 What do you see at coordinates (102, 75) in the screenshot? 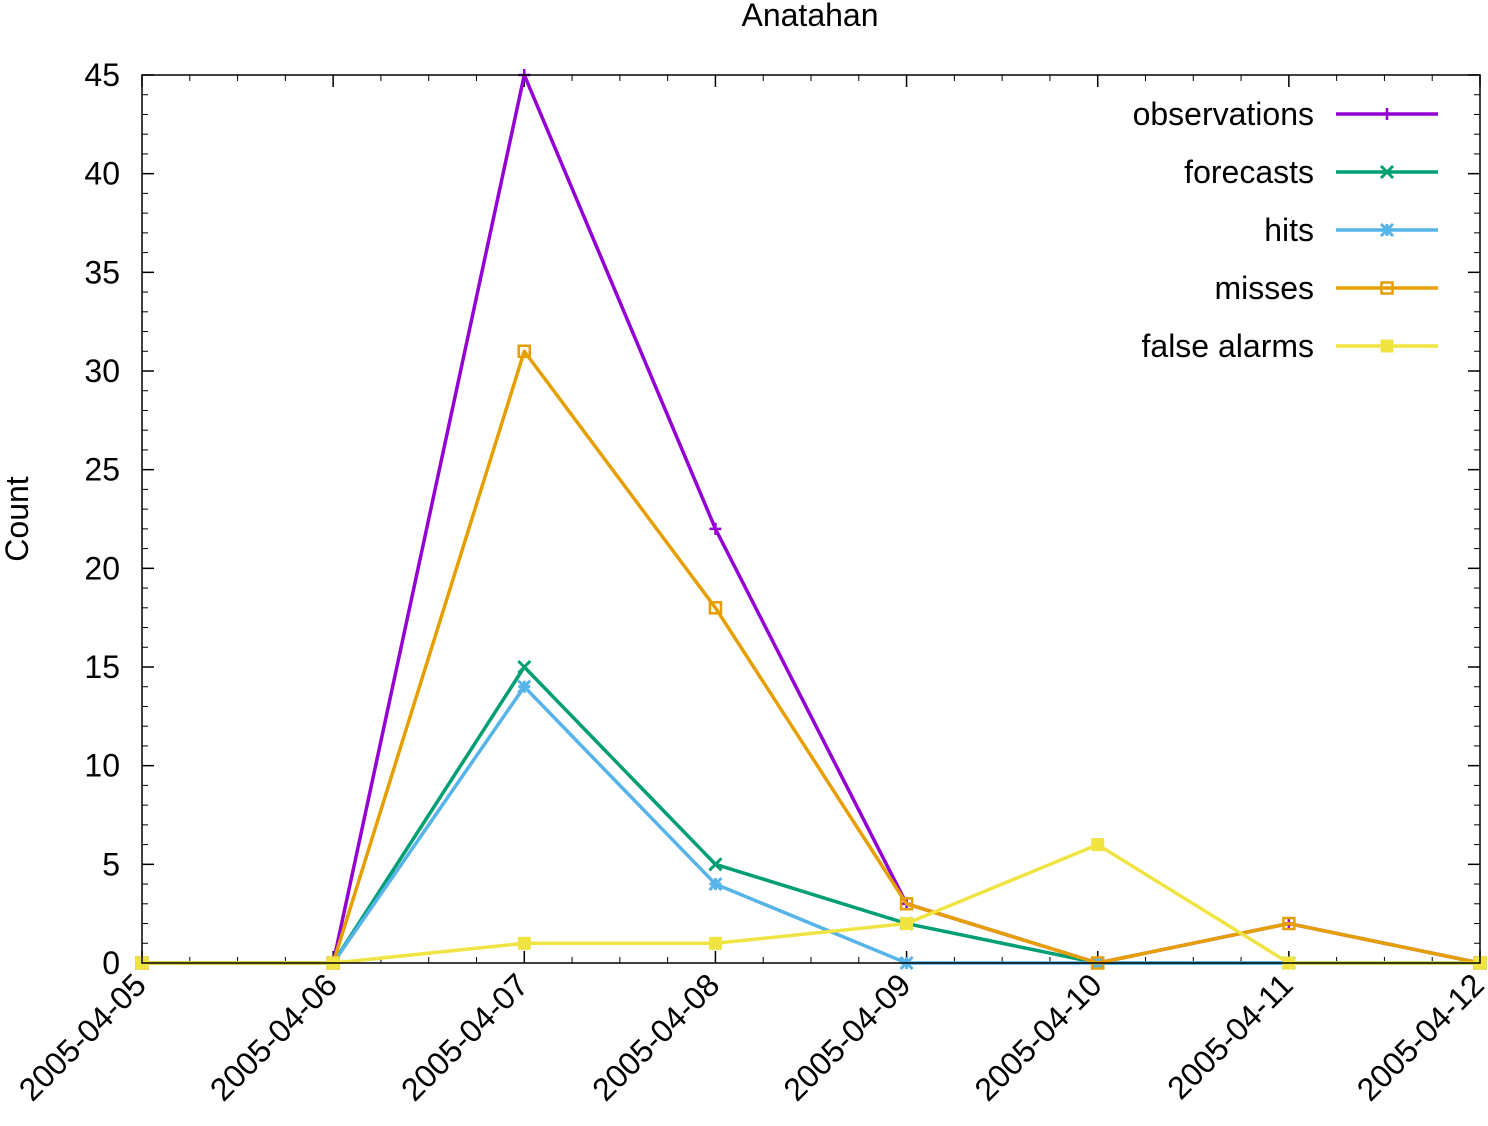
I see `y-tick-label: 45` at bounding box center [102, 75].